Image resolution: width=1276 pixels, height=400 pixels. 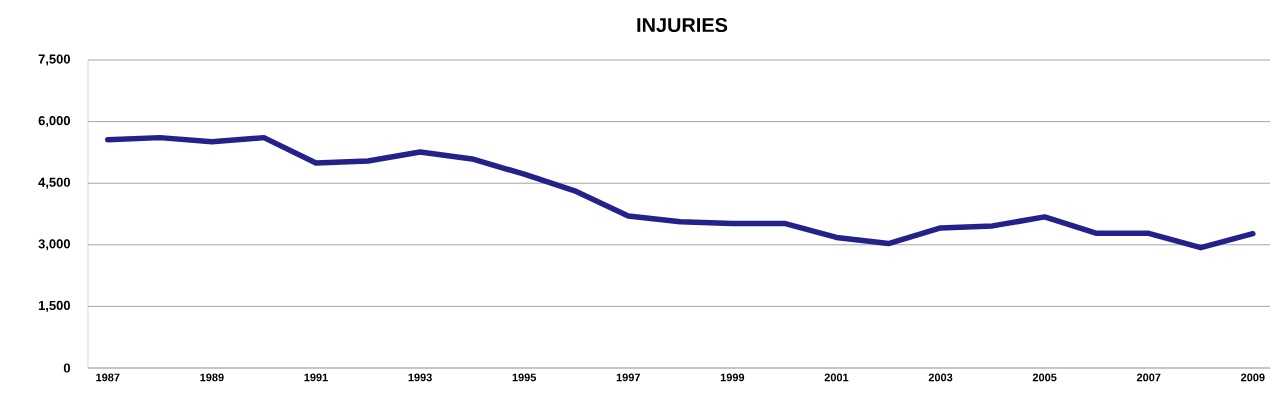 I want to click on x-tick-label: 1987, so click(x=108, y=377).